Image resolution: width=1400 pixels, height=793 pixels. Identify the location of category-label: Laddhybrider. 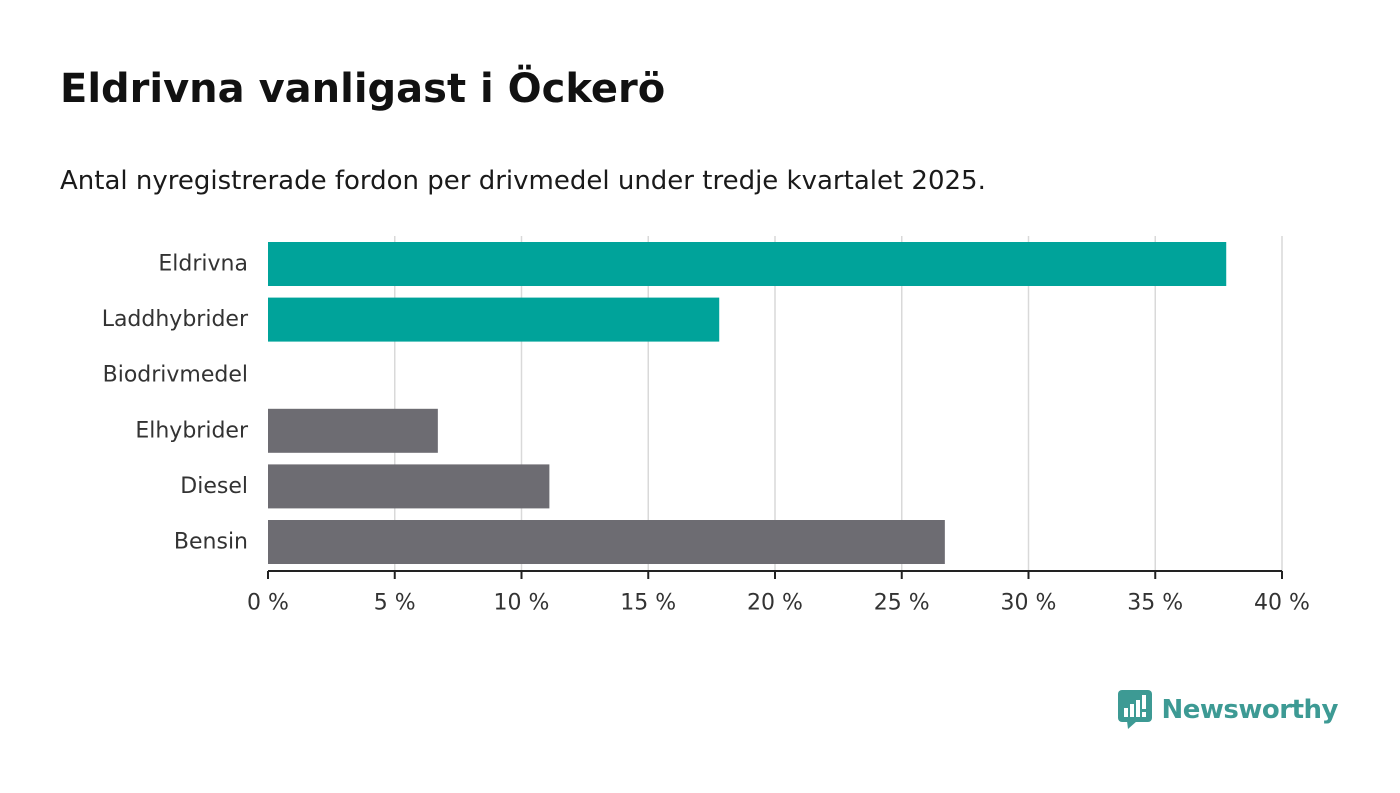
(175, 319).